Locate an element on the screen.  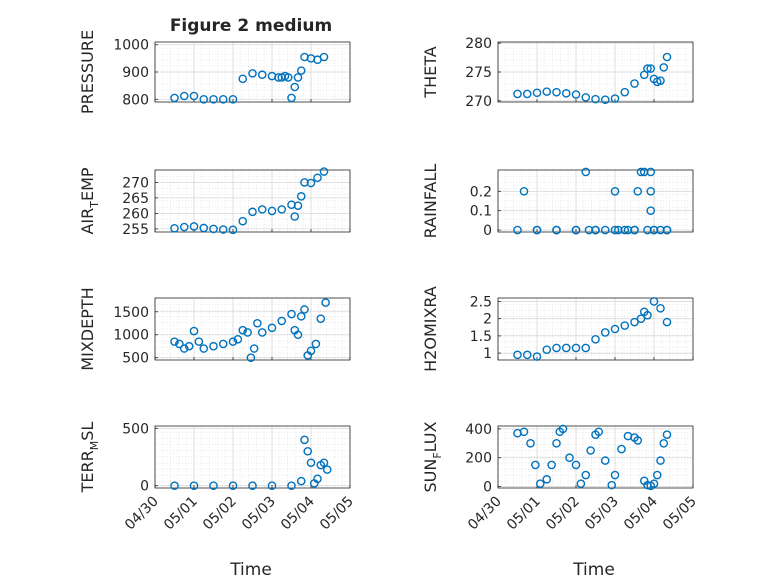
y-tick-label: 1500 is located at coordinates (131, 313).